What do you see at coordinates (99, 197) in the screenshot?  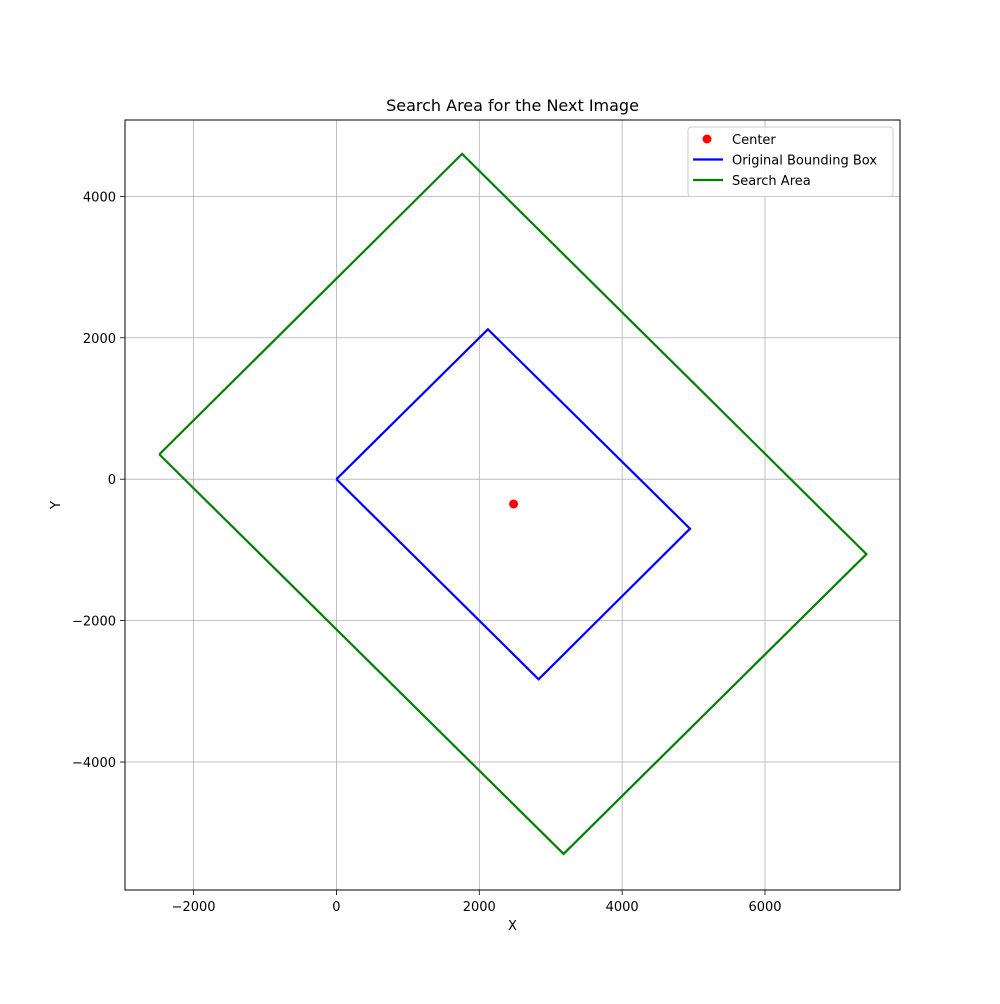 I see `y-tick-label: 4000` at bounding box center [99, 197].